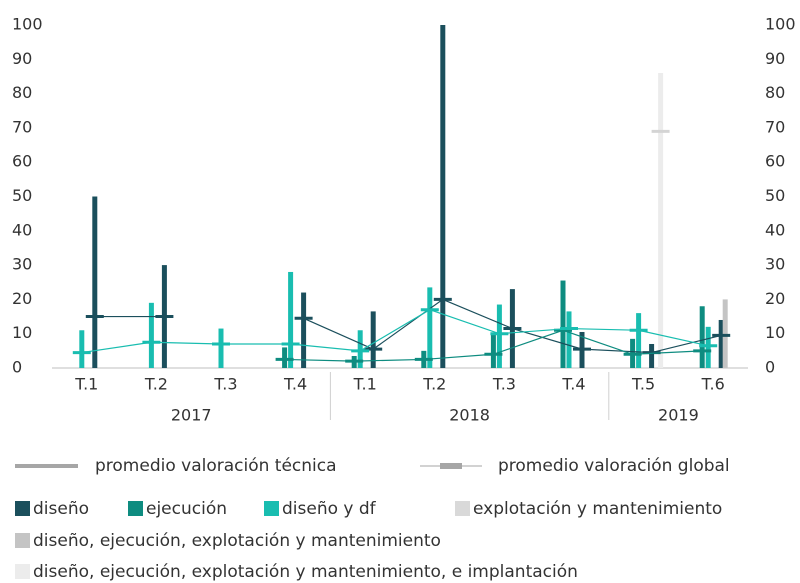 Image resolution: width=800 pixels, height=583 pixels. What do you see at coordinates (775, 92) in the screenshot?
I see `y2-tick-label: 80` at bounding box center [775, 92].